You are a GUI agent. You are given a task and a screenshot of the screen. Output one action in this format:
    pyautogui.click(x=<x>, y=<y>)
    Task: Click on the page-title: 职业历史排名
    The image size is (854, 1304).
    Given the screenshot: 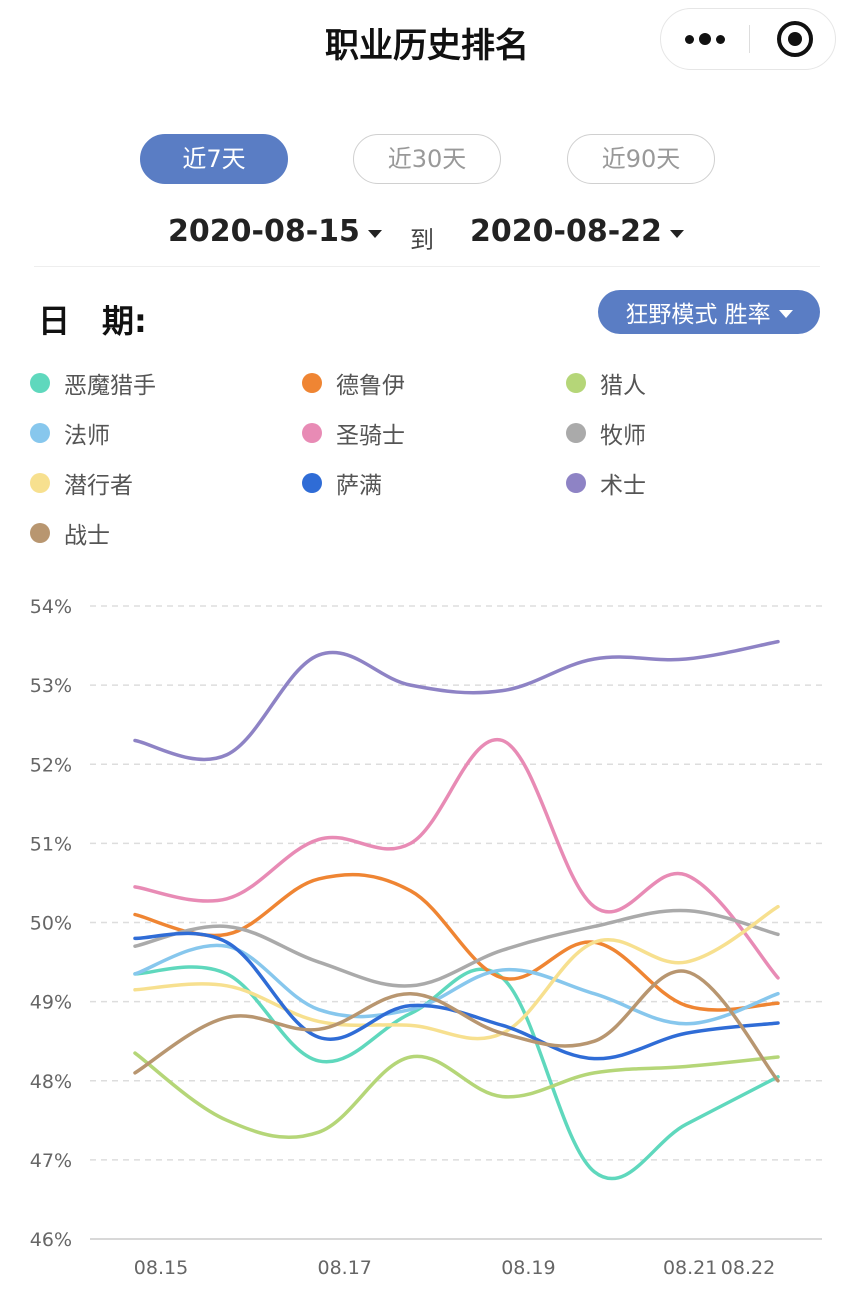 What is the action you would take?
    pyautogui.click(x=427, y=46)
    